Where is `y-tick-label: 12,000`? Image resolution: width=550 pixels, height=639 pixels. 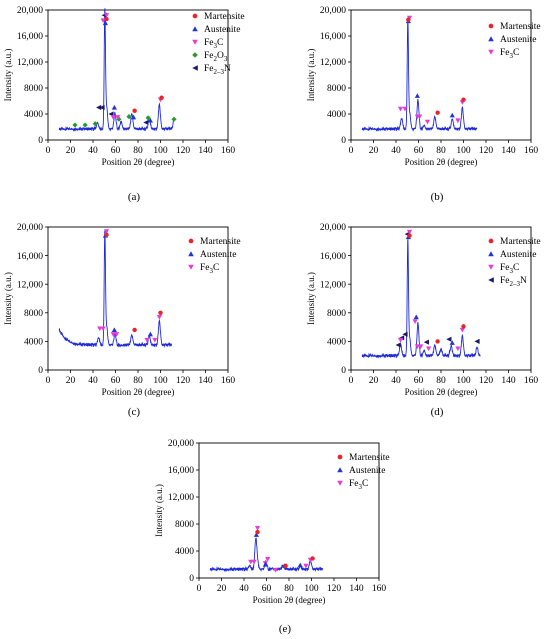 y-tick-label: 12,000 is located at coordinates (333, 63).